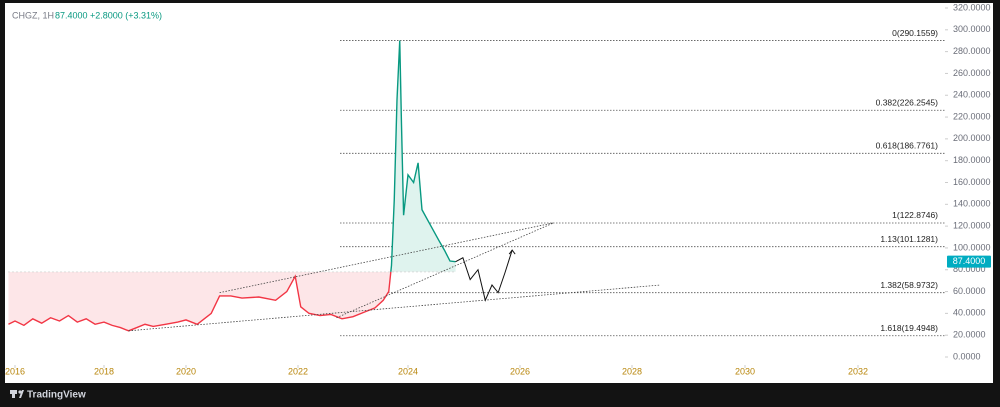 The height and width of the screenshot is (407, 1000). I want to click on y-tick-label: 120.0000, so click(972, 225).